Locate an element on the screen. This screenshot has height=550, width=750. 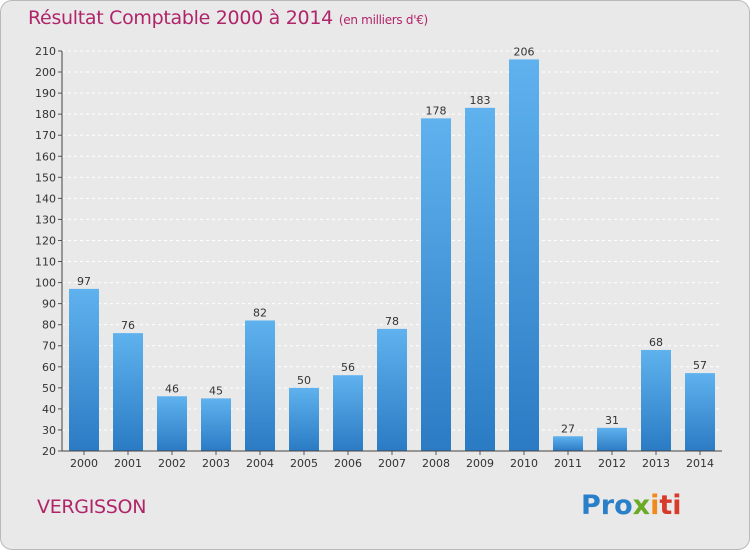
chart-title-text: Résultat Comptable 2000 à 2014 is located at coordinates (180, 18).